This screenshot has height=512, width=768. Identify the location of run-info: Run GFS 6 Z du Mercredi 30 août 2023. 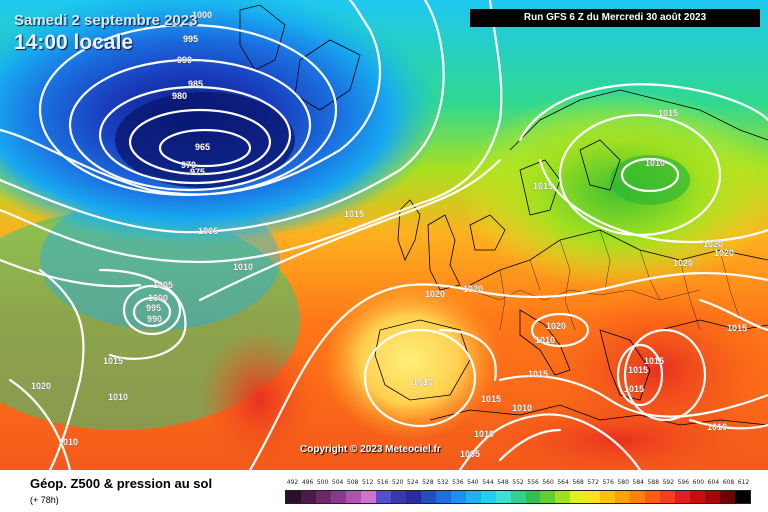
(615, 18).